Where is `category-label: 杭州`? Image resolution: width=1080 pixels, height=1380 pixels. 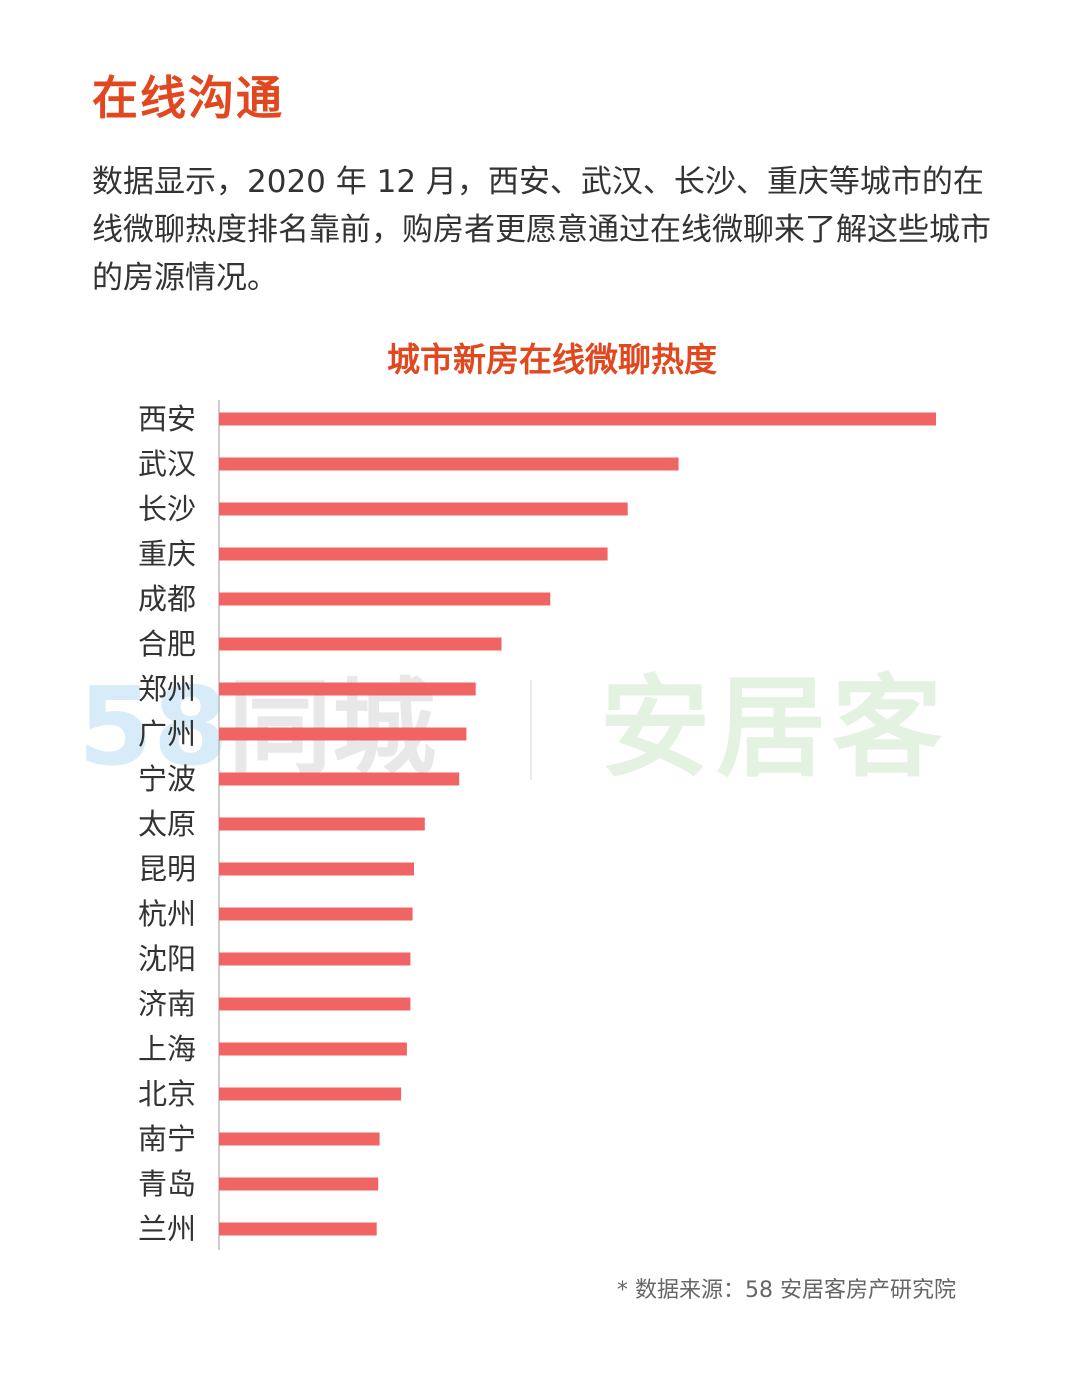 category-label: 杭州 is located at coordinates (167, 914).